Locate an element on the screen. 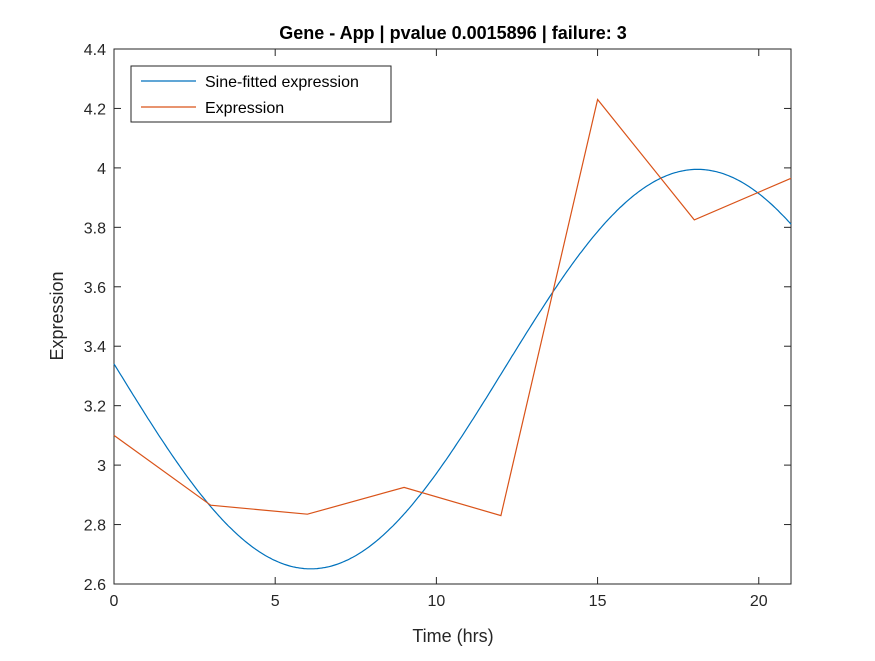  x-tick-label: 5 is located at coordinates (275, 601).